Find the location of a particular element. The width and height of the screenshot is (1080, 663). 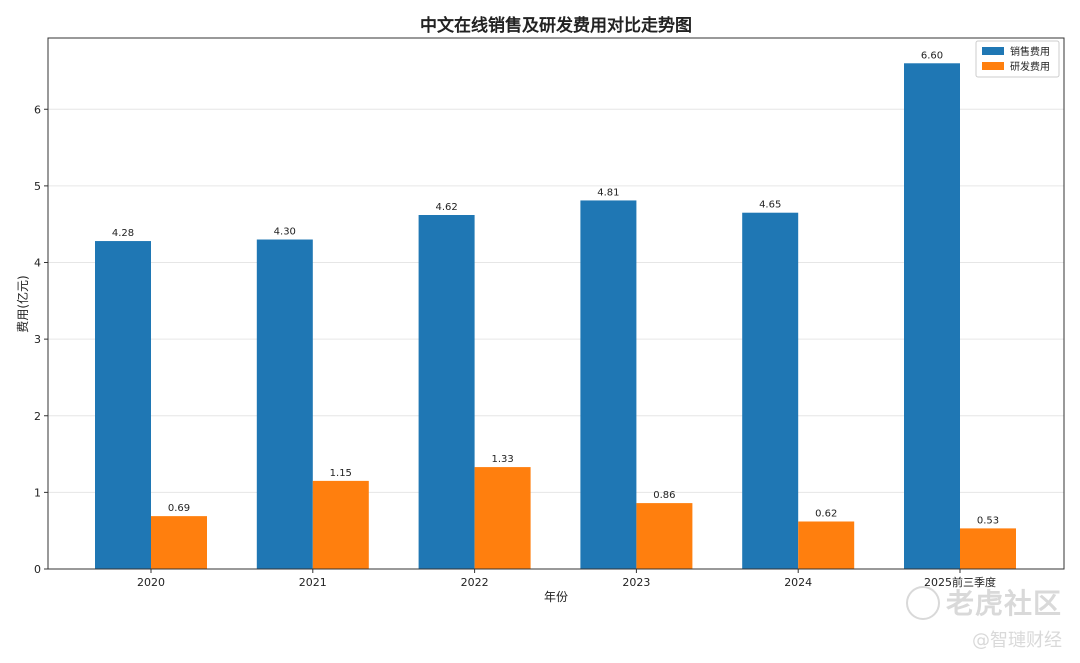

data-label-sales-4: 4.65 is located at coordinates (770, 205).